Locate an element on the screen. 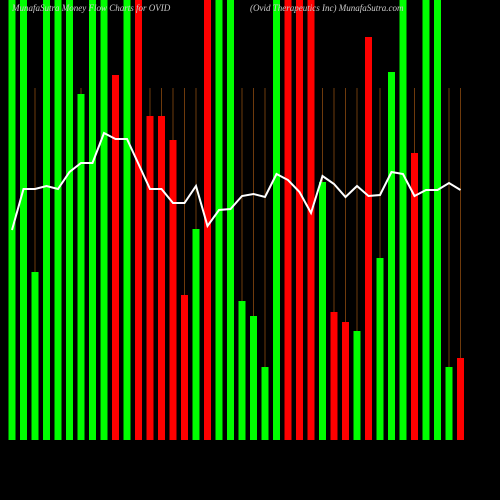 This screenshot has height=500, width=500. chart-subtitle: (Ovid Therapeutics Inc) MunafaSutra.com is located at coordinates (327, 8).